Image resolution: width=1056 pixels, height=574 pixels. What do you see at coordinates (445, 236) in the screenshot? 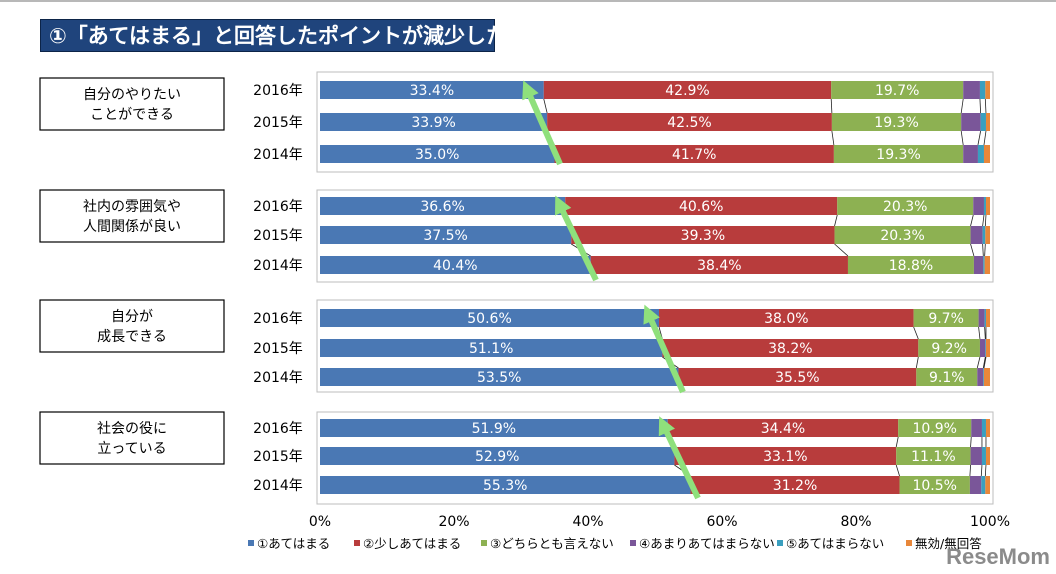
I see `data-label: 37.5%` at bounding box center [445, 236].